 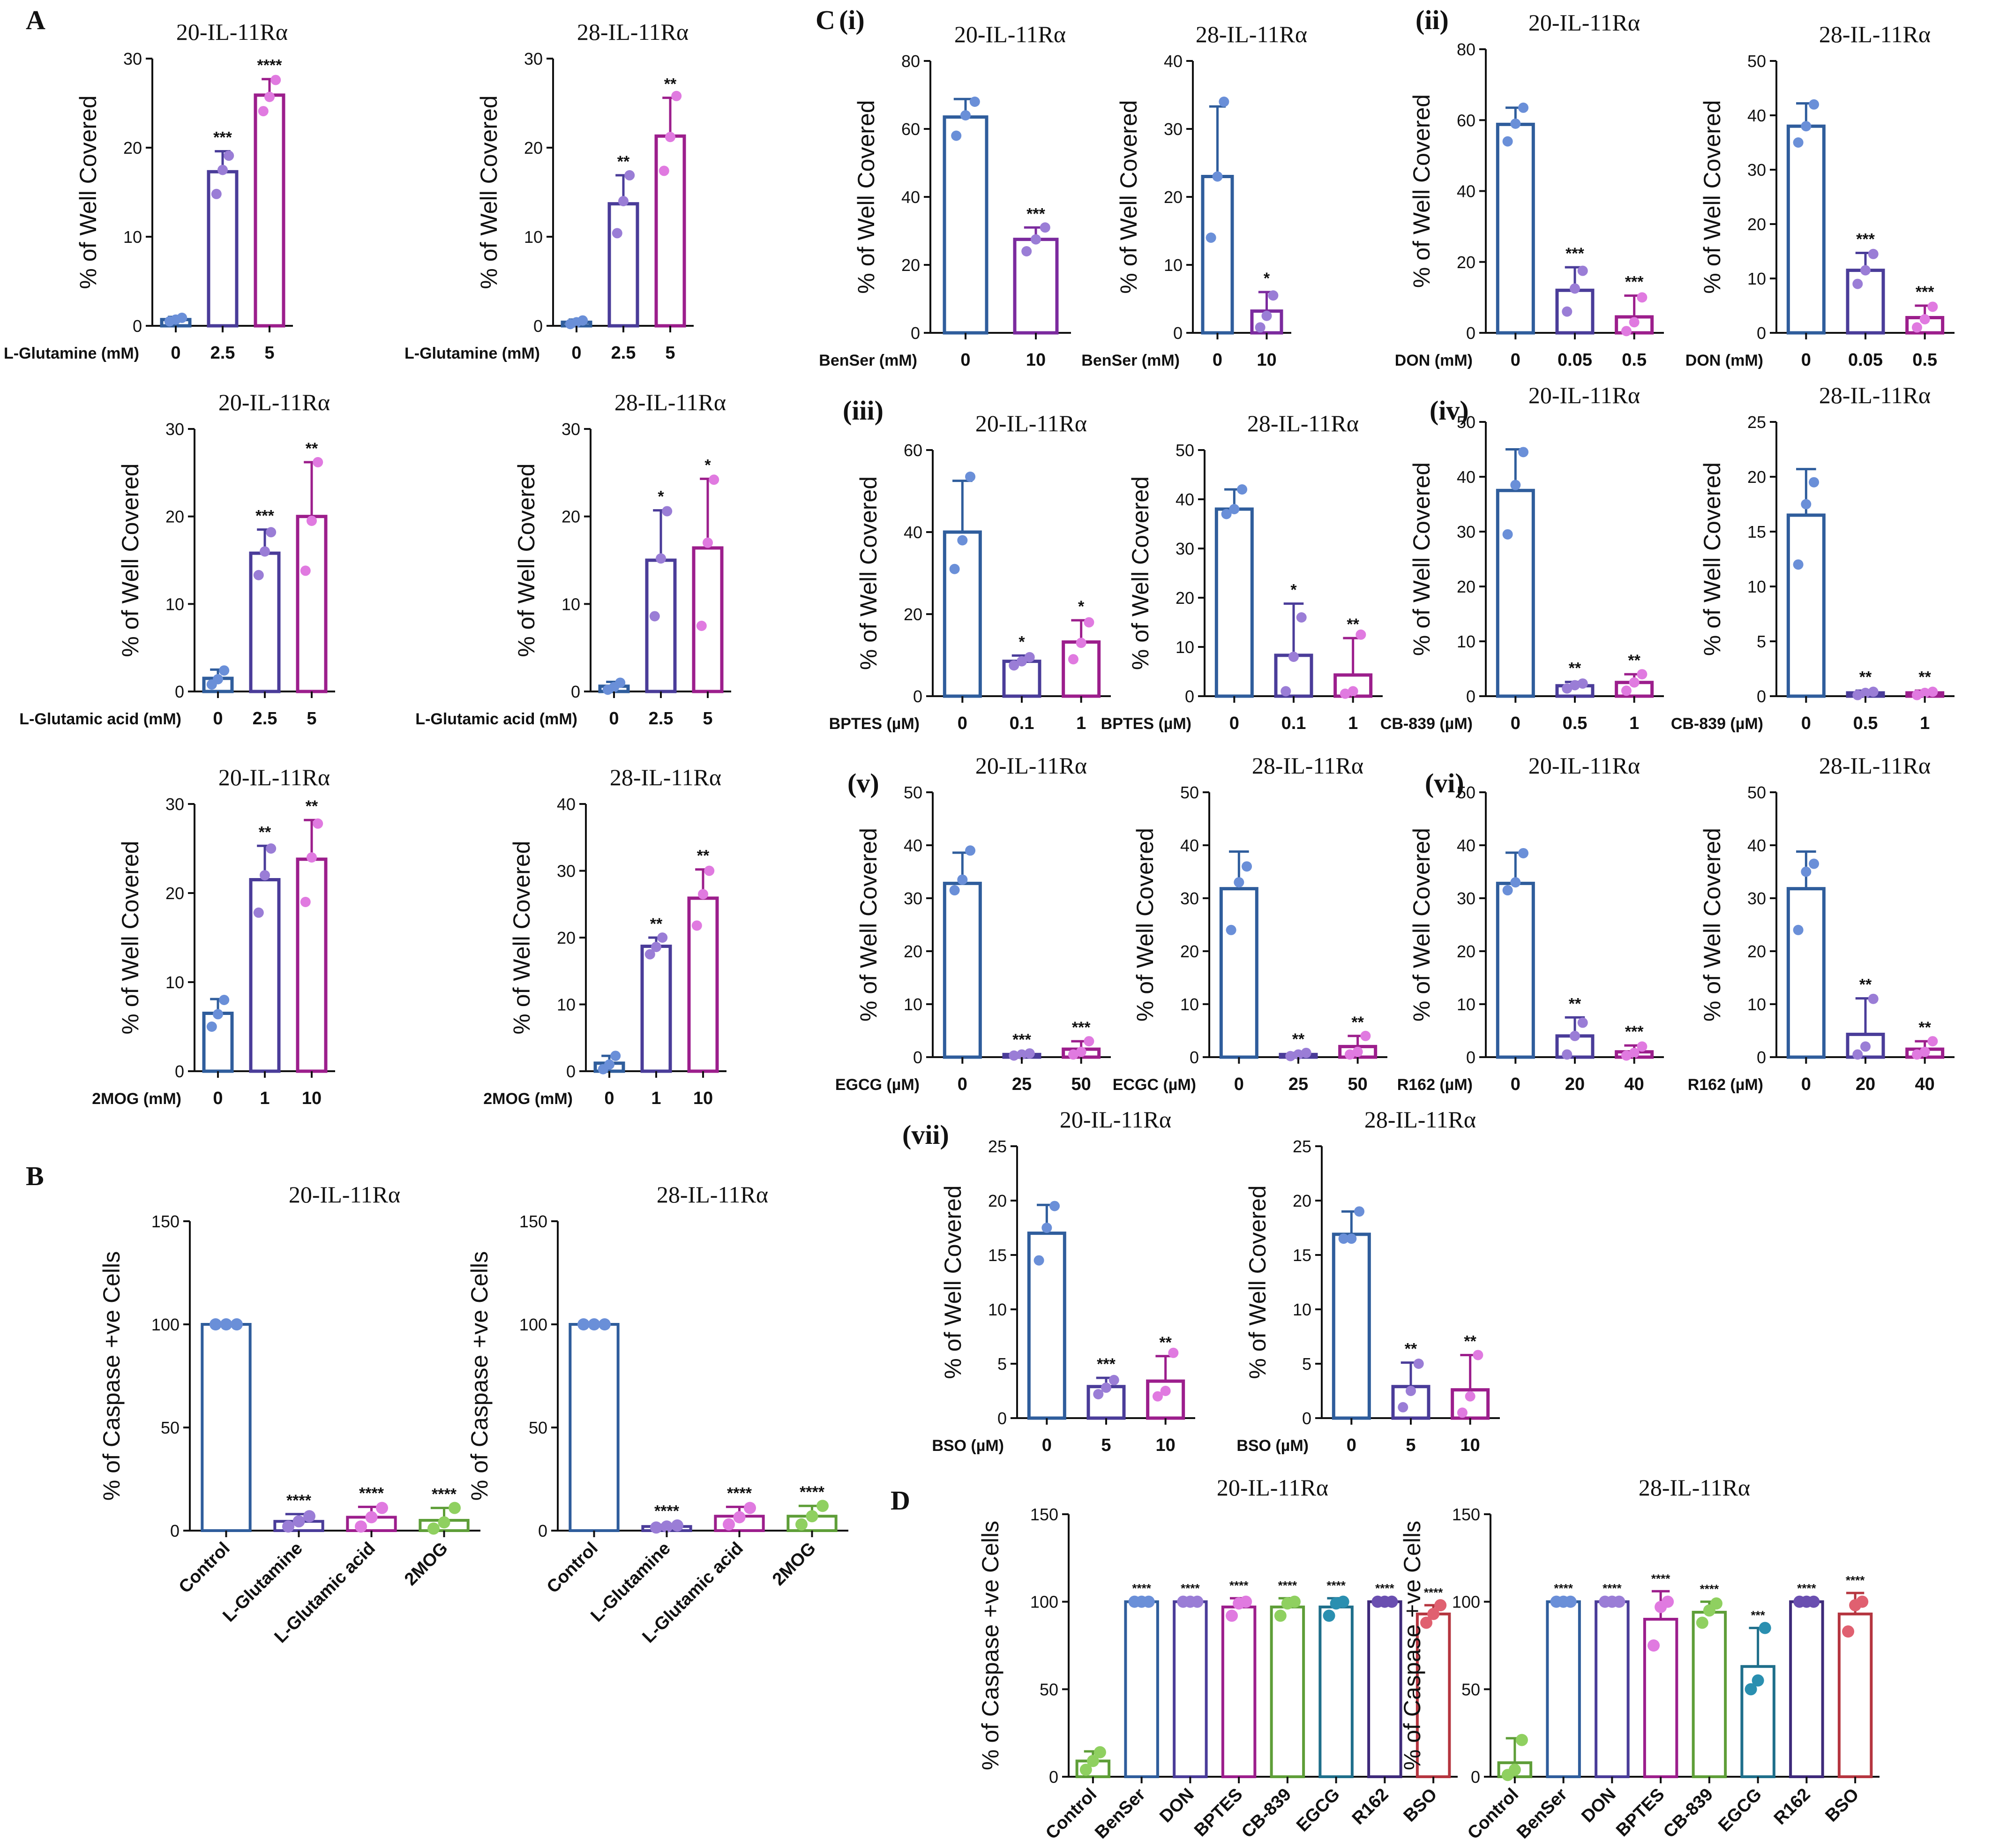 What do you see at coordinates (913, 450) in the screenshot?
I see `y-tick-label: 60` at bounding box center [913, 450].